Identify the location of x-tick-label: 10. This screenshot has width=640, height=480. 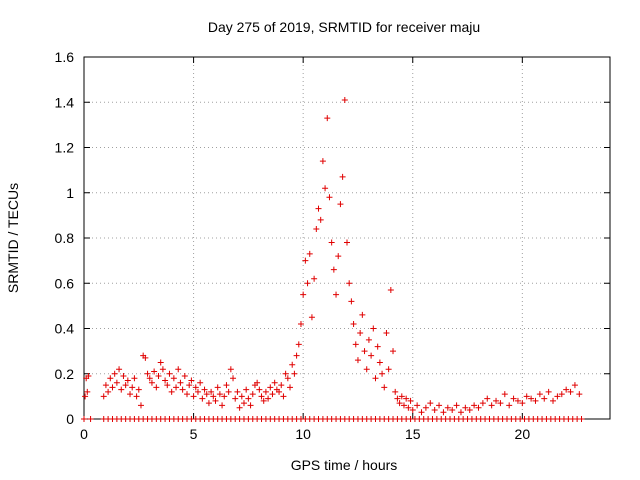
(303, 434).